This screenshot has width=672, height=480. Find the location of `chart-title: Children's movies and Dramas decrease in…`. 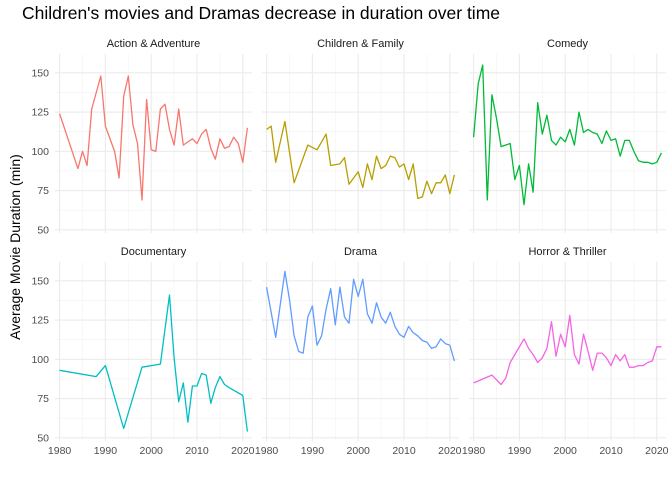

chart-title: Children's movies and Dramas decrease in… is located at coordinates (261, 13).